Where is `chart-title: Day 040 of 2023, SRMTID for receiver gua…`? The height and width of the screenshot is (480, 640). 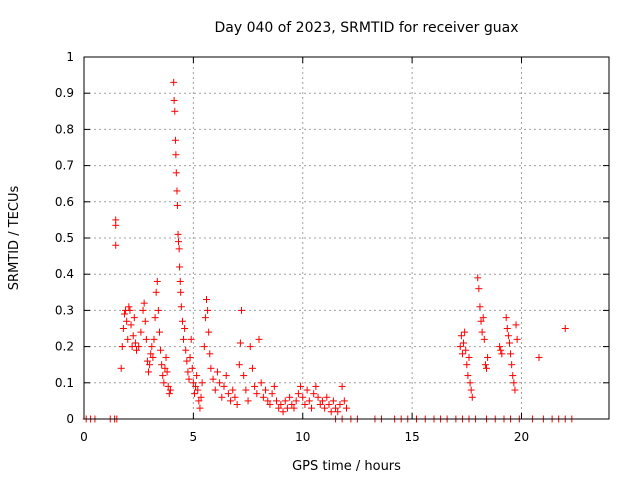 chart-title: Day 040 of 2023, SRMTID for receiver gua… is located at coordinates (366, 28).